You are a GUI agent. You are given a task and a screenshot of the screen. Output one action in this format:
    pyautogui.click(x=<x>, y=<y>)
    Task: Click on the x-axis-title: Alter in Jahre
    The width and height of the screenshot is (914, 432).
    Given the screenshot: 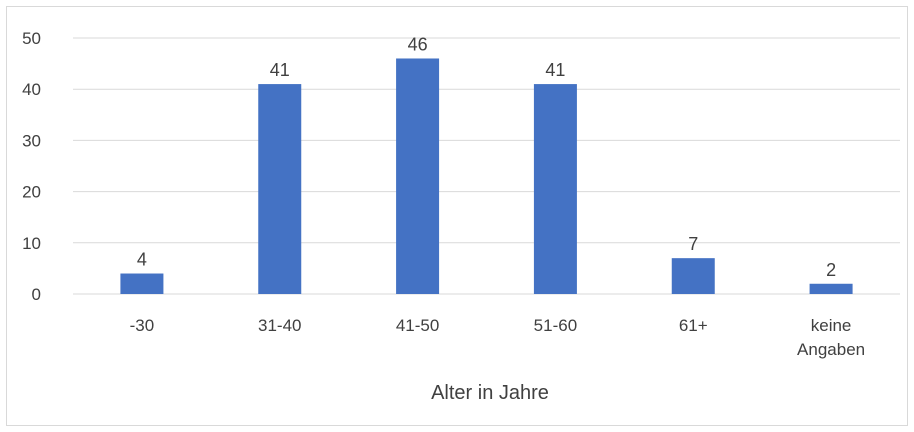 What is the action you would take?
    pyautogui.click(x=490, y=393)
    